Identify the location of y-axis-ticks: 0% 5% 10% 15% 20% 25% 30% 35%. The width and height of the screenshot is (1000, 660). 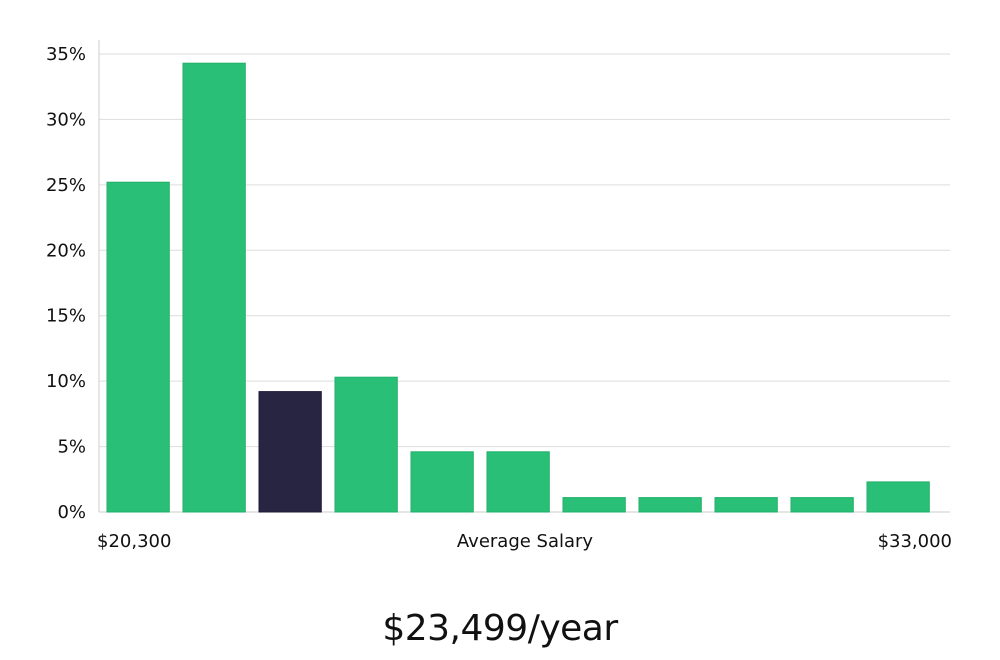
(66, 283).